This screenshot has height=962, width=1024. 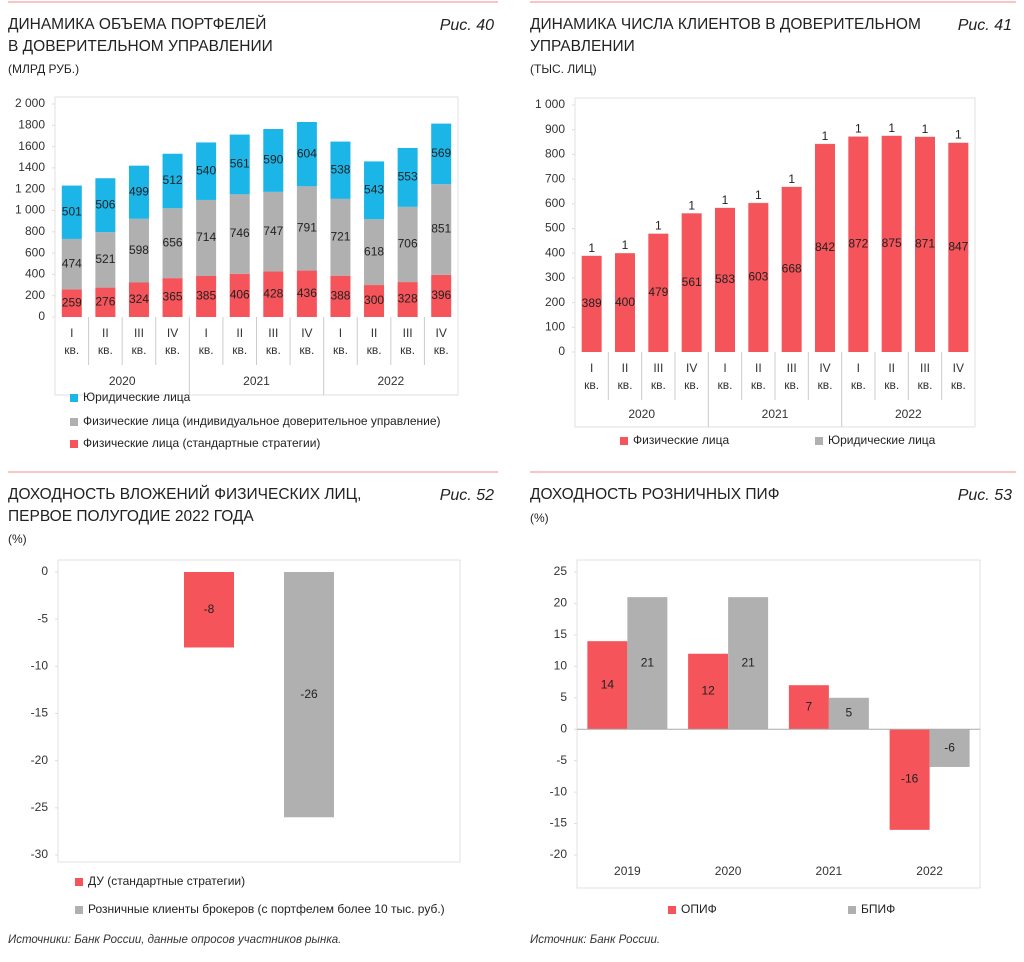 I want to click on x-group-label: 2022, so click(x=908, y=414).